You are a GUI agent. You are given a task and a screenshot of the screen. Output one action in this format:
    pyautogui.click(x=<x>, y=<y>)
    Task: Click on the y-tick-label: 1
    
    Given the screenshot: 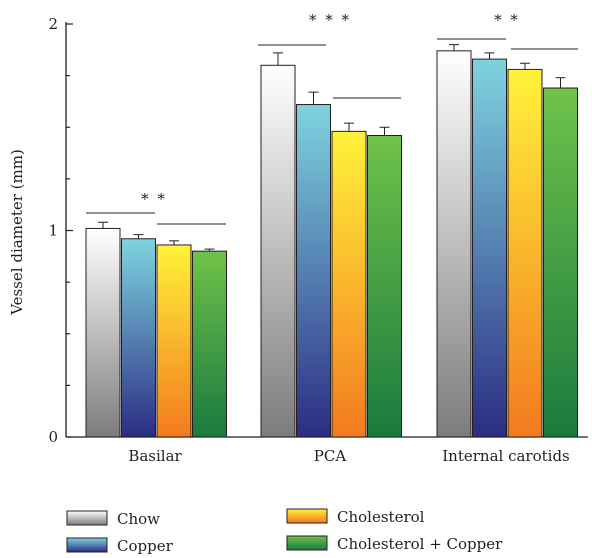 What is the action you would take?
    pyautogui.click(x=53, y=231)
    